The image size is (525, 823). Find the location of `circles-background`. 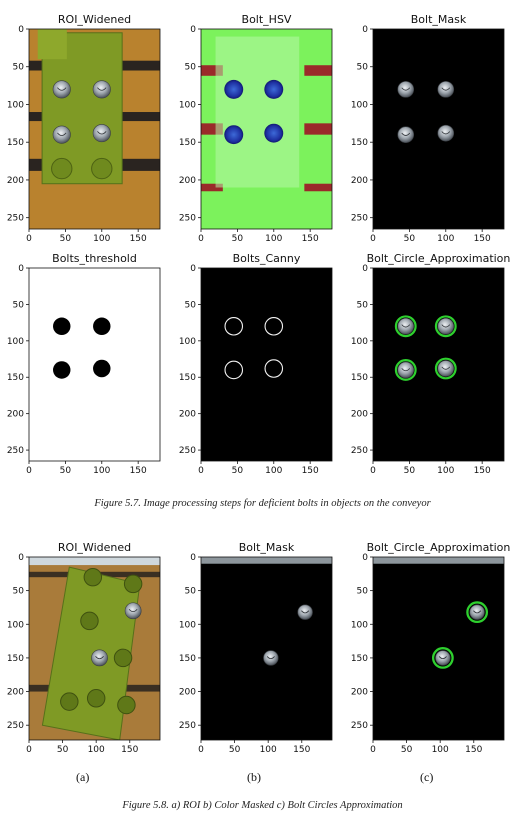

circles-background is located at coordinates (438, 364).